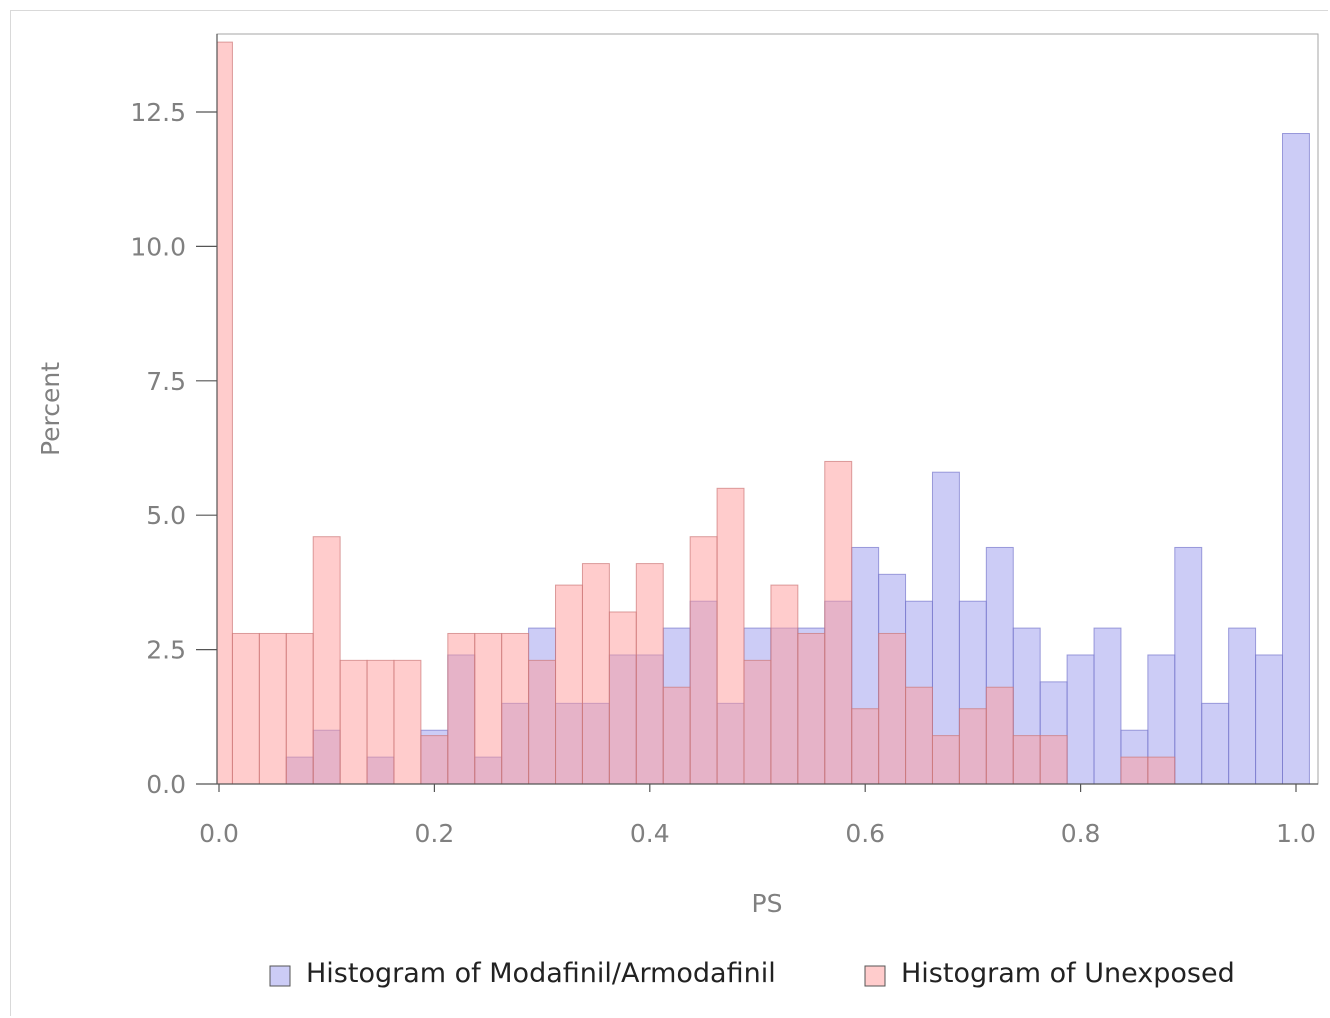  I want to click on y-axis-title: Percent, so click(50, 409).